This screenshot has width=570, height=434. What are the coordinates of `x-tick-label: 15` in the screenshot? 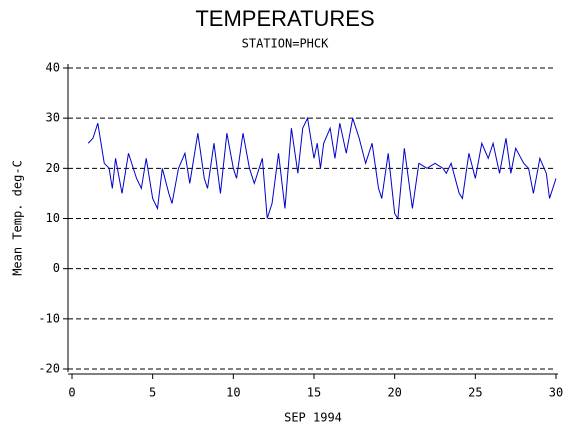 It's located at (314, 393).